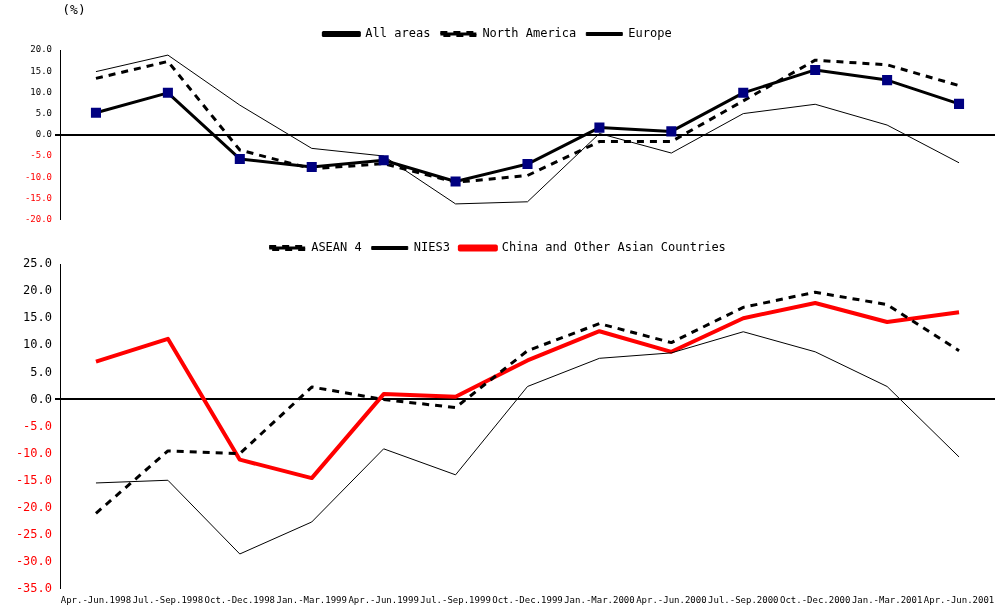 The height and width of the screenshot is (612, 1003). Describe the element at coordinates (311, 599) in the screenshot. I see `x-tick-label: Jan.-Mar.1999` at that location.